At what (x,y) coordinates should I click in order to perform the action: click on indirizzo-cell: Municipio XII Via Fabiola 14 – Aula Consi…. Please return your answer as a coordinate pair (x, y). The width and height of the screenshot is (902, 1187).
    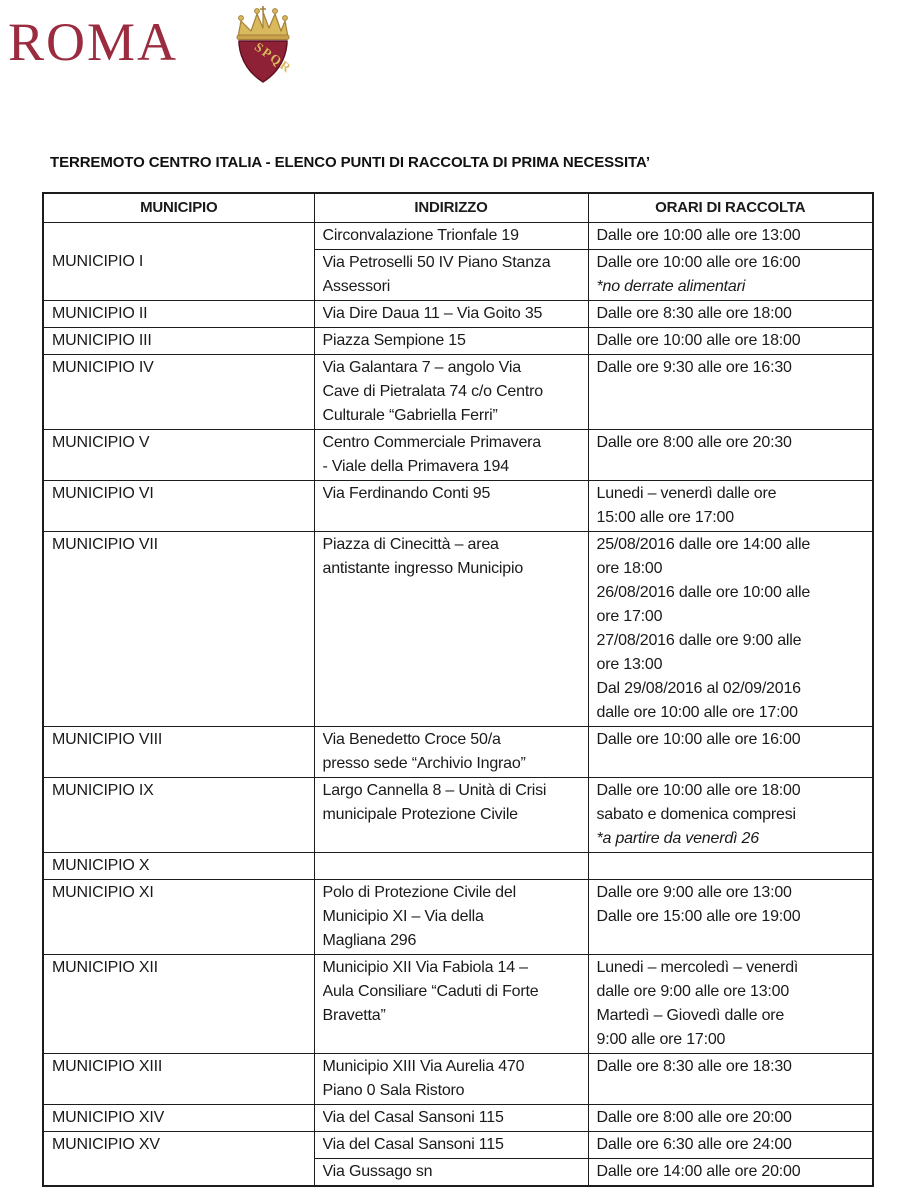
    Looking at the image, I should click on (451, 1004).